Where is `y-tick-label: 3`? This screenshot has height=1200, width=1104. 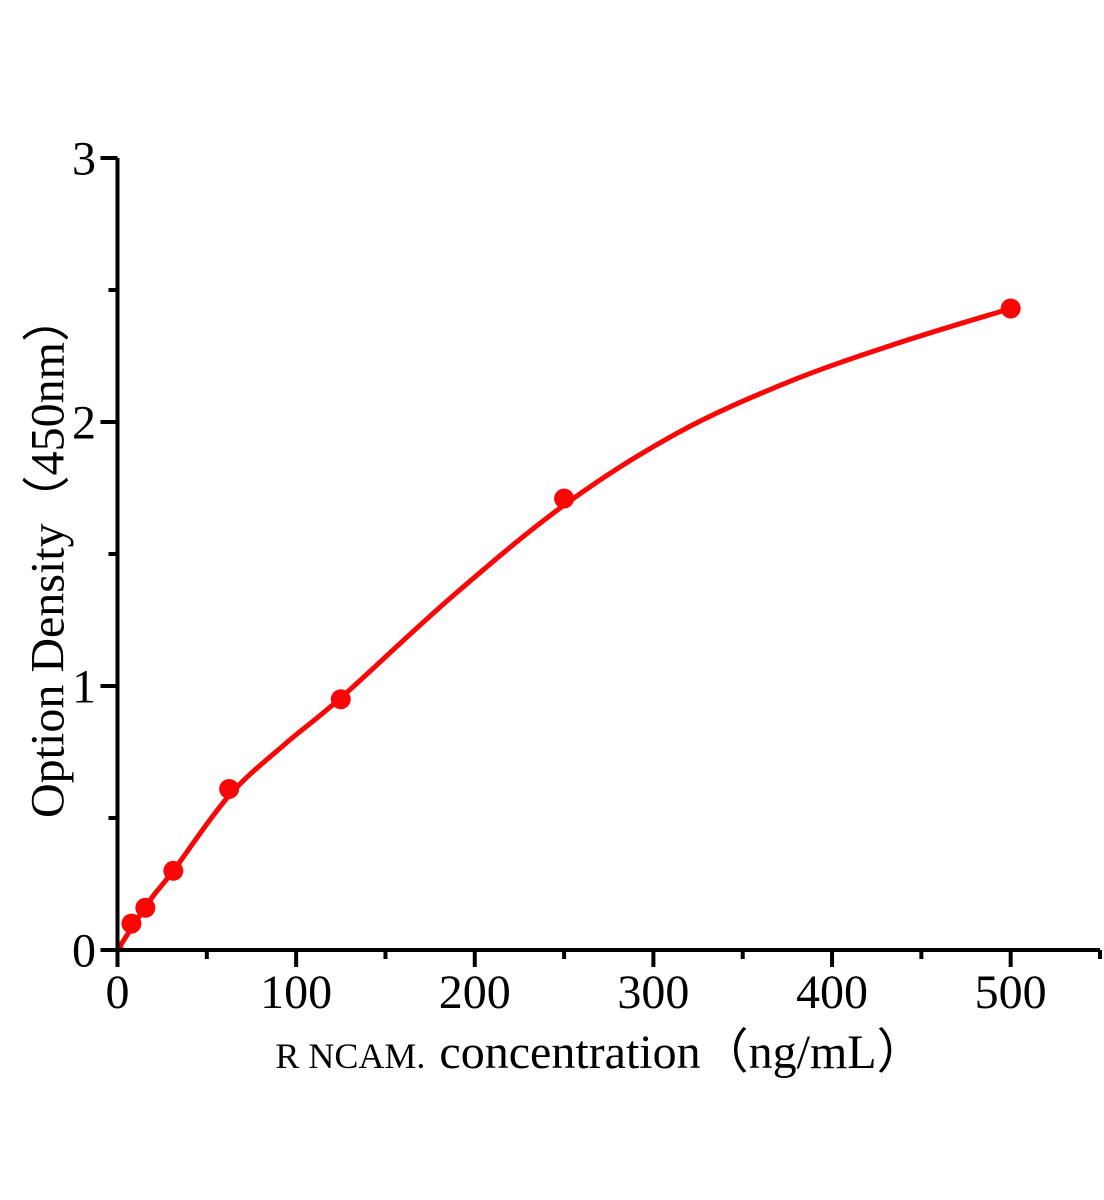
y-tick-label: 3 is located at coordinates (84, 159).